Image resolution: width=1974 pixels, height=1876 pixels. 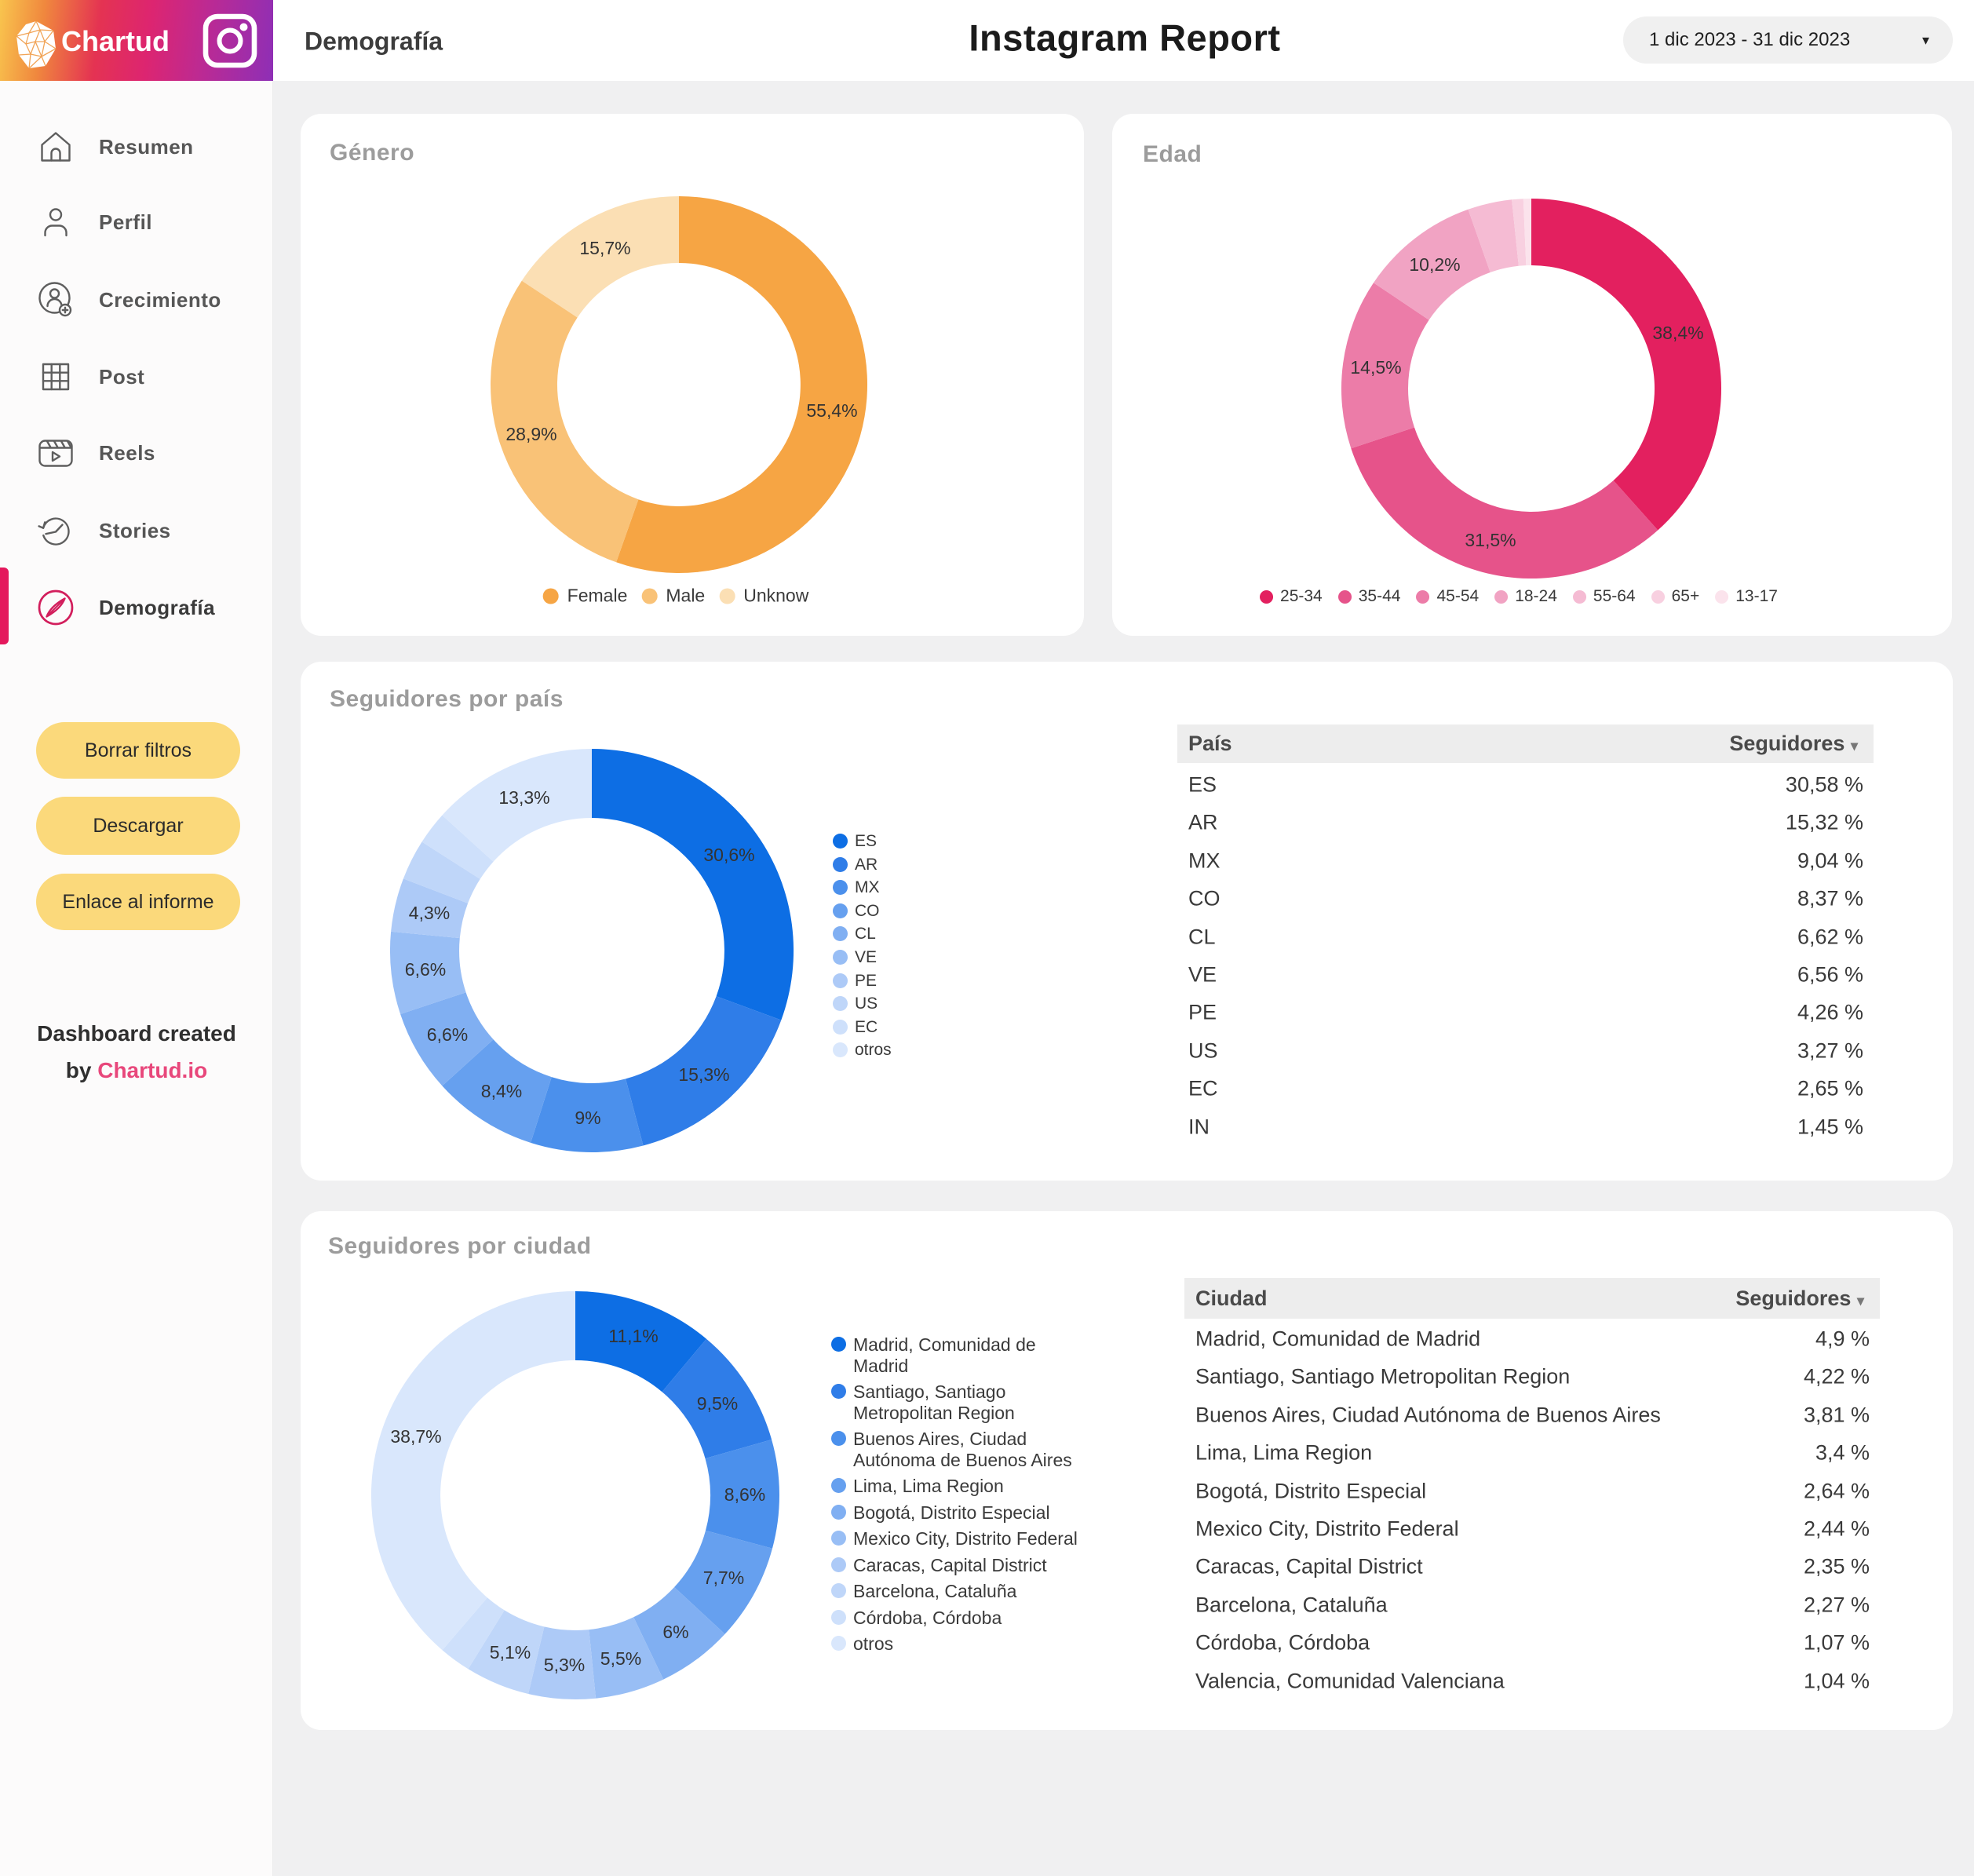 What do you see at coordinates (724, 1578) in the screenshot?
I see `svg-text: 7,7%` at bounding box center [724, 1578].